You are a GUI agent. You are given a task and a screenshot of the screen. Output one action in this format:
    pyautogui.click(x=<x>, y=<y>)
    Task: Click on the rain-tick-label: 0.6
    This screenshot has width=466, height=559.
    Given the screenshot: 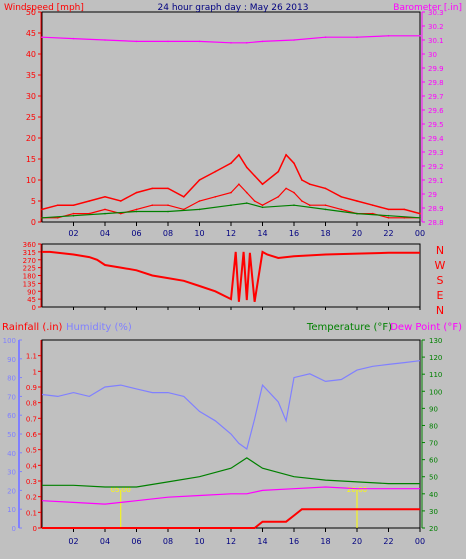 What is the action you would take?
    pyautogui.click(x=32, y=435)
    